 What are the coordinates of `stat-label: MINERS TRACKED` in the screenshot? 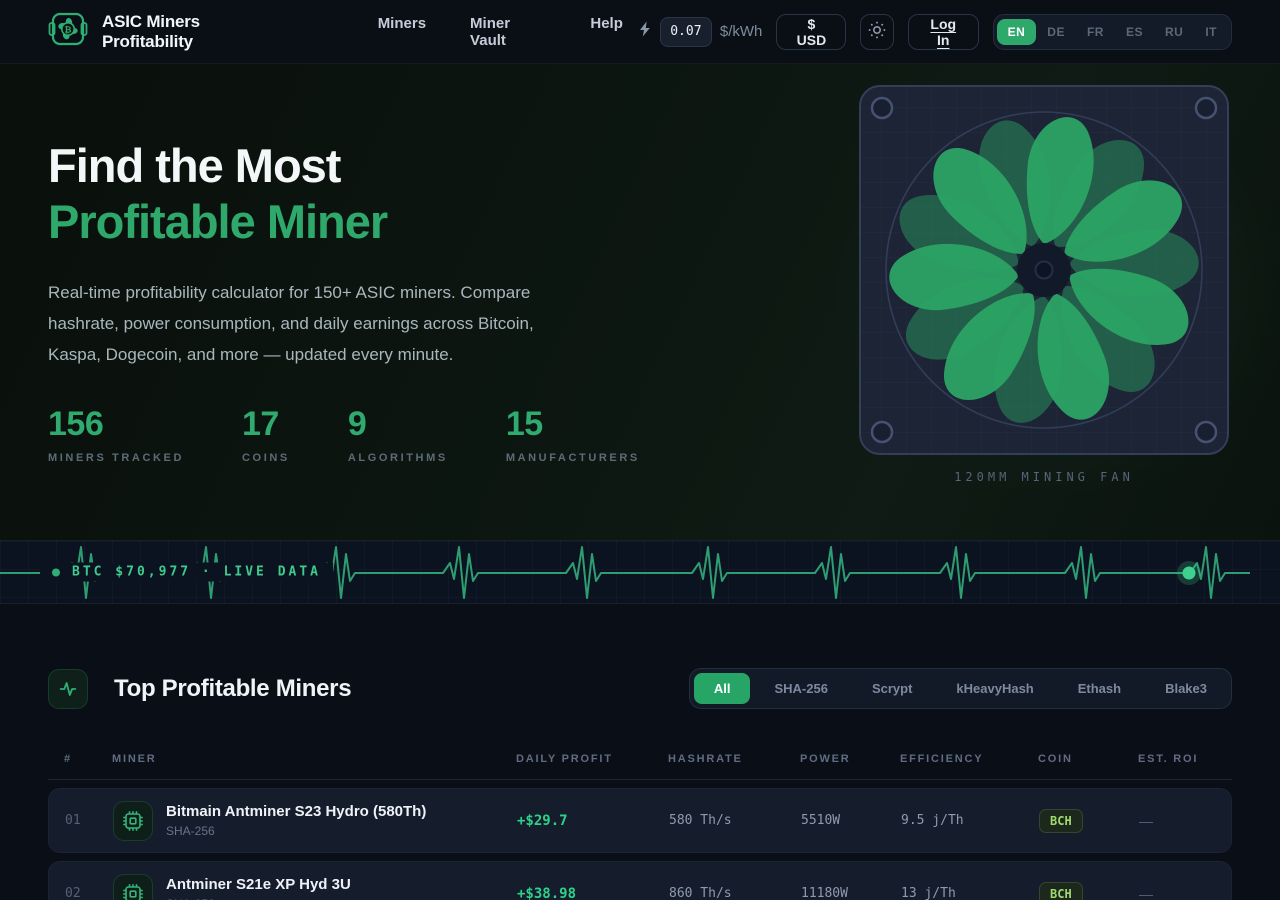 It's located at (116, 457).